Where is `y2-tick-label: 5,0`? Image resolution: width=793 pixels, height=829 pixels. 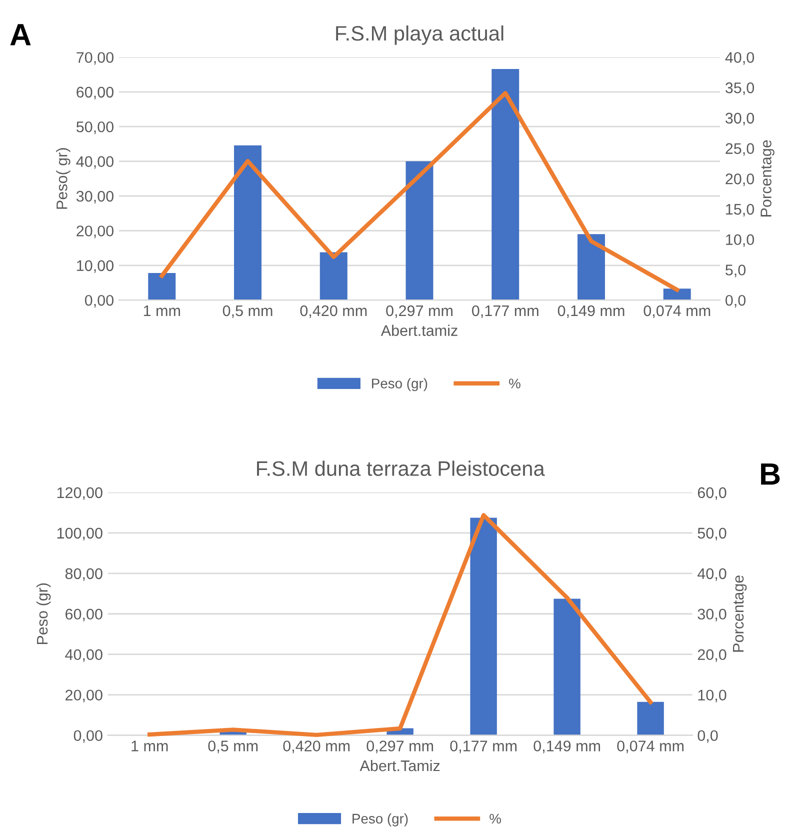 y2-tick-label: 5,0 is located at coordinates (736, 271).